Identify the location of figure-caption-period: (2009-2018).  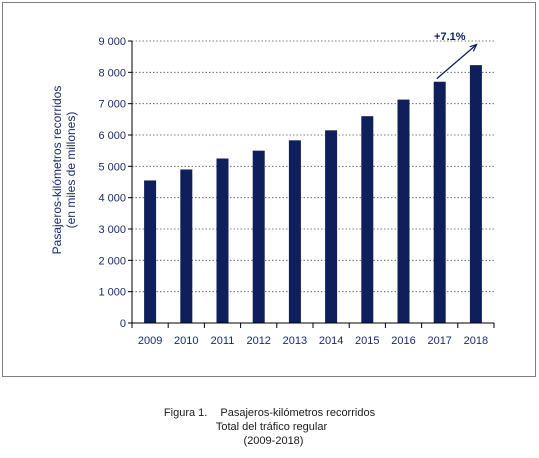
(273, 441).